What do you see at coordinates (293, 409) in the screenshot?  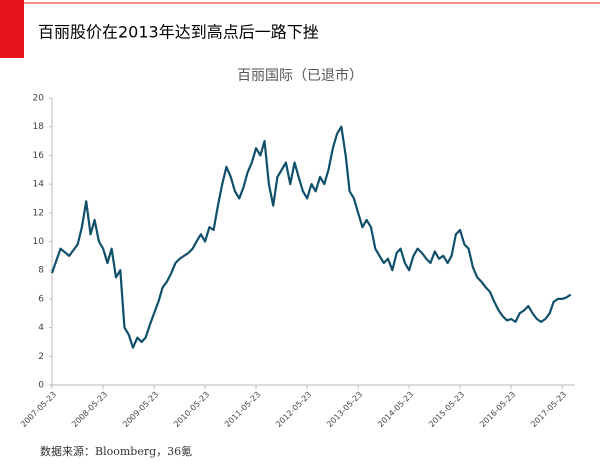 I see `x-tick-label: 2012-05-23` at bounding box center [293, 409].